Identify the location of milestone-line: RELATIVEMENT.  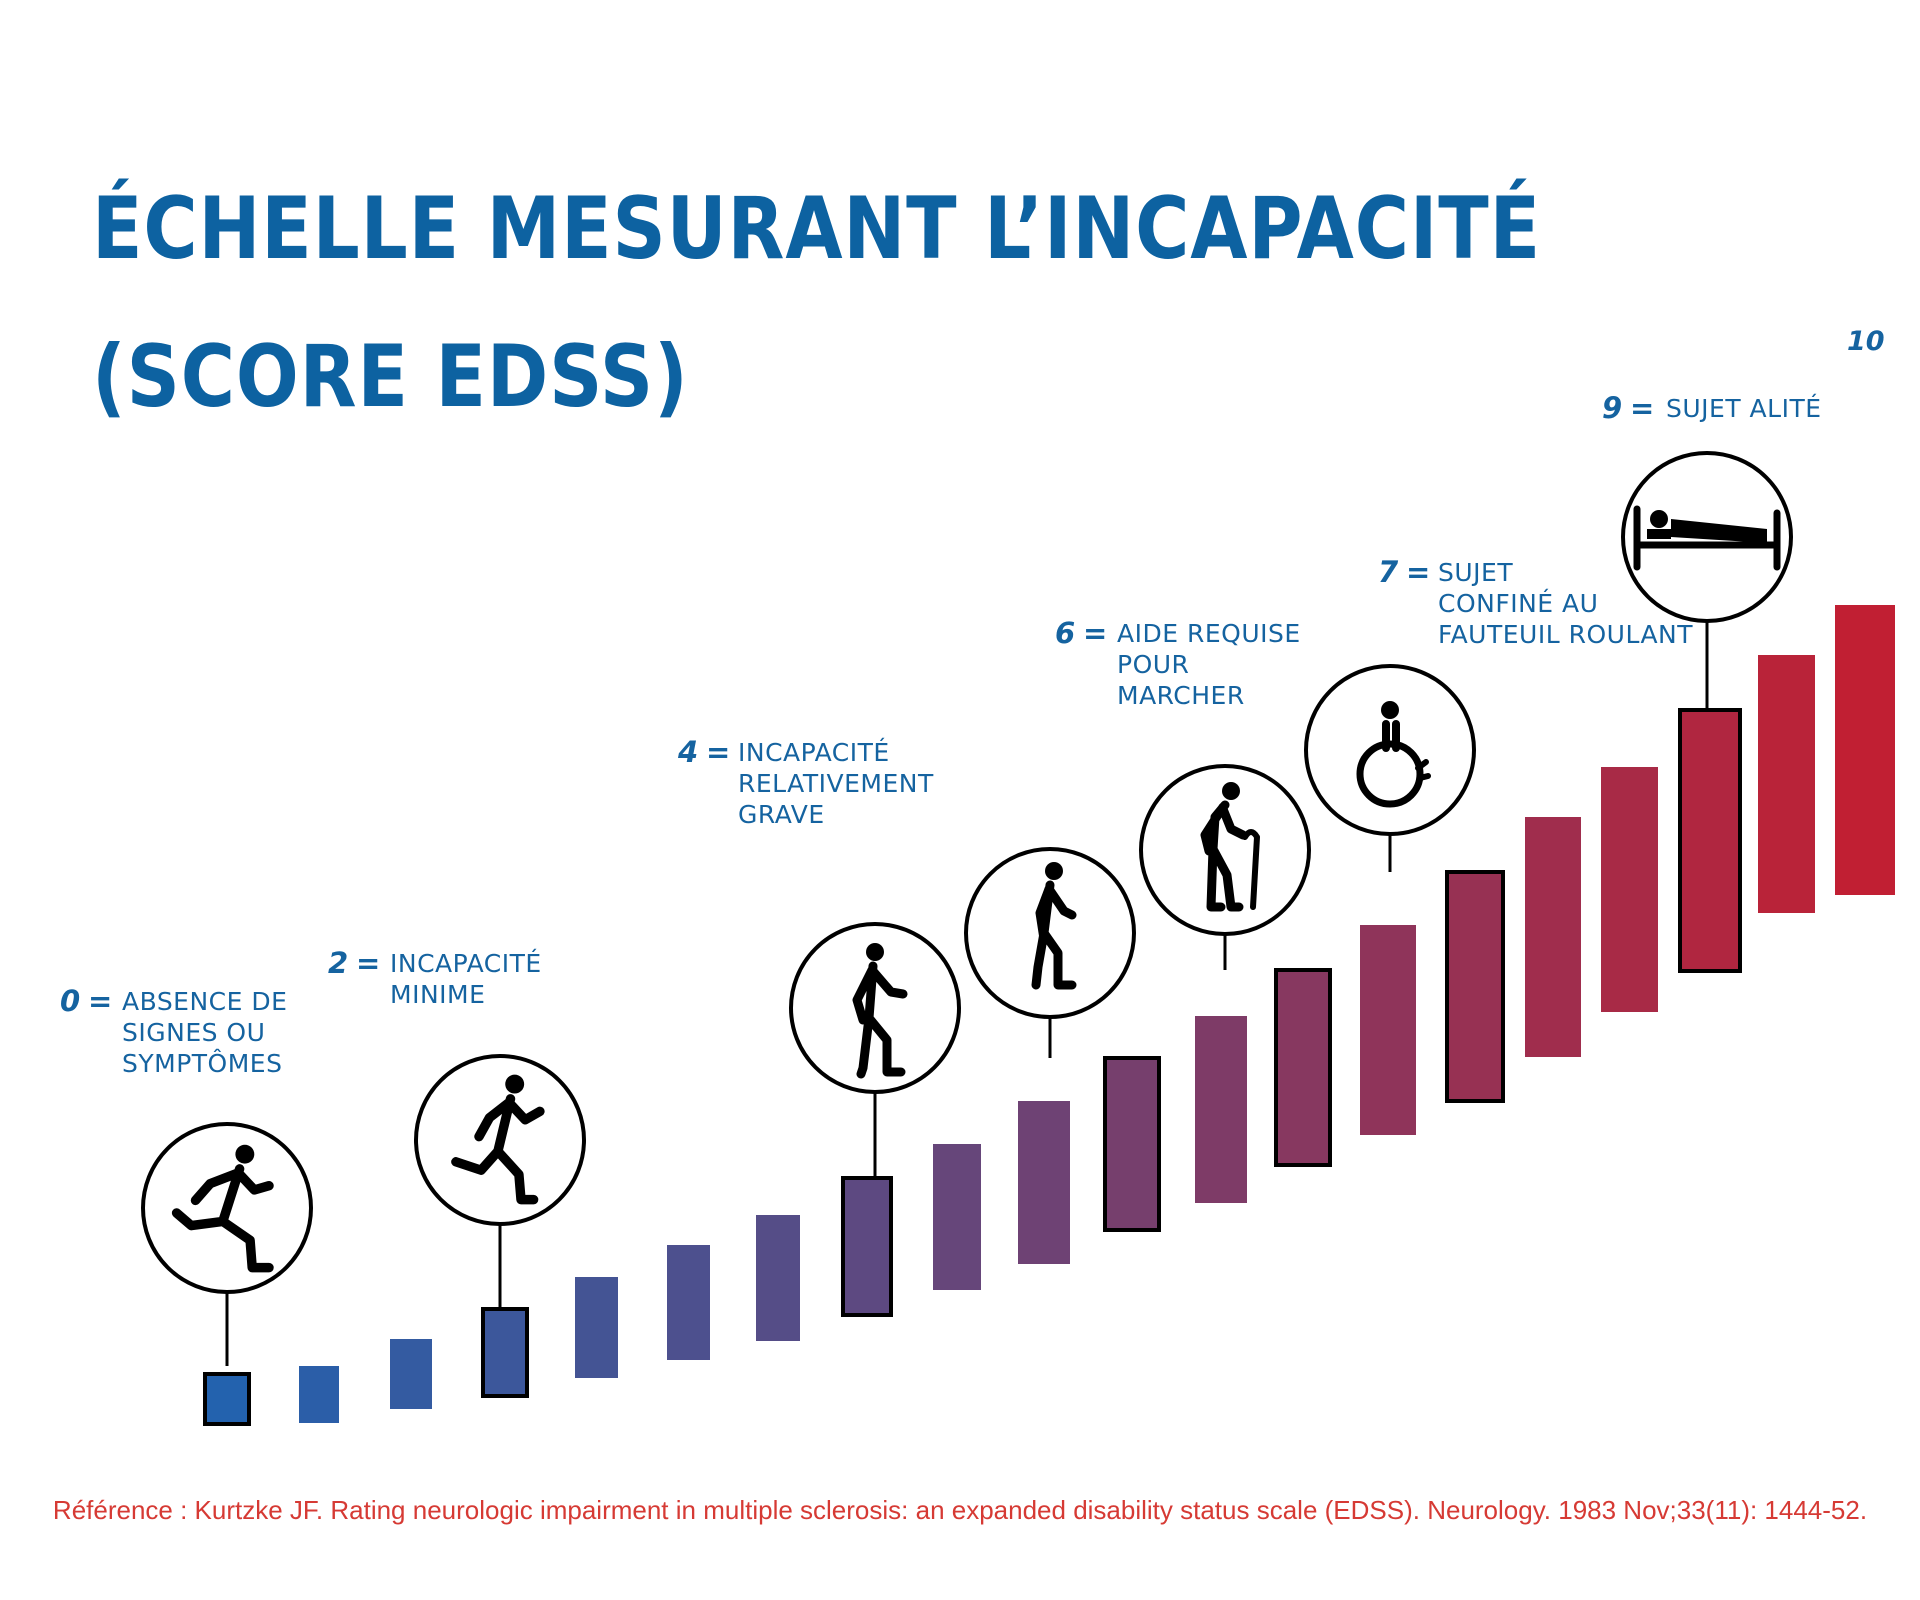
(836, 783).